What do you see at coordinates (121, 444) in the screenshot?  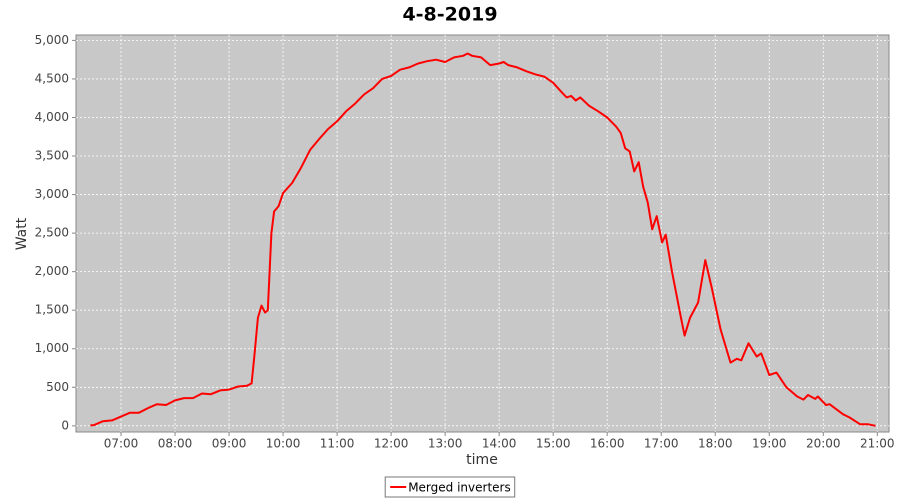 I see `x-tick-label: 07:00` at bounding box center [121, 444].